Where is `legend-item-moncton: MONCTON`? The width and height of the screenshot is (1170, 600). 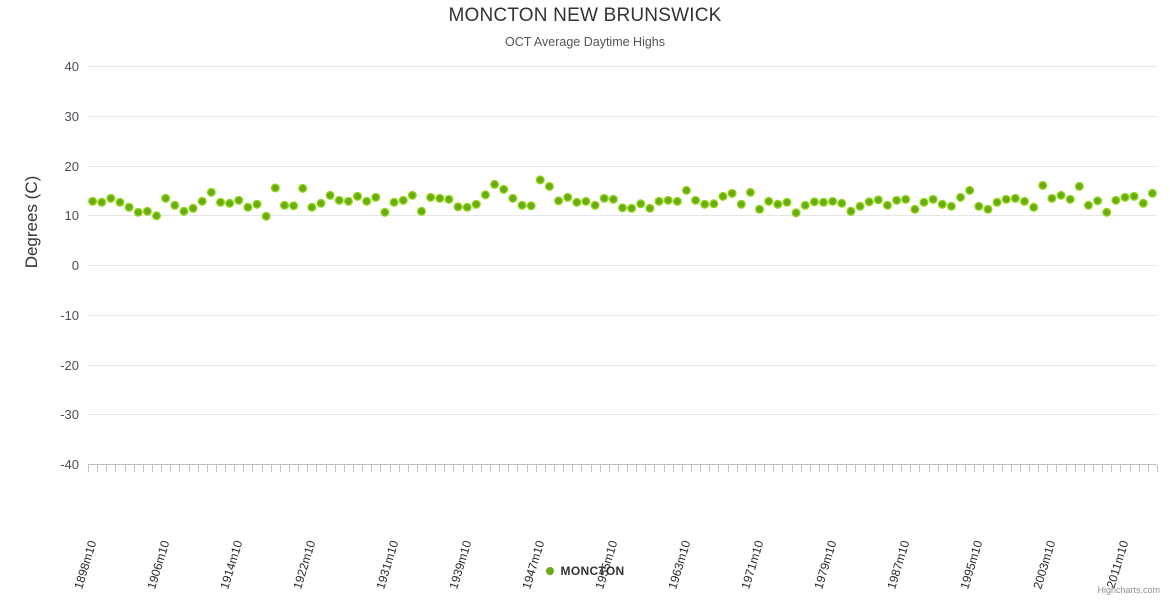 legend-item-moncton: MONCTON is located at coordinates (585, 570).